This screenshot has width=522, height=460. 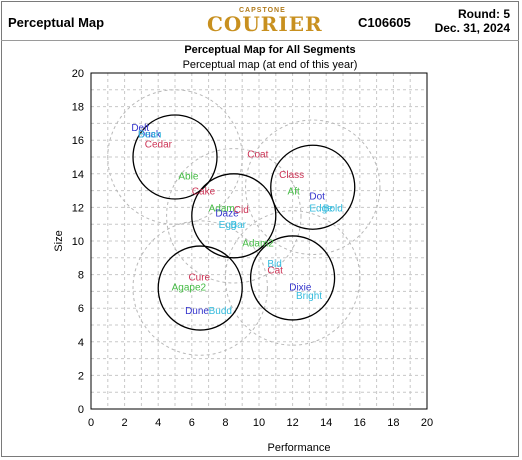 I want to click on product-label-bold: Bold, so click(x=333, y=208).